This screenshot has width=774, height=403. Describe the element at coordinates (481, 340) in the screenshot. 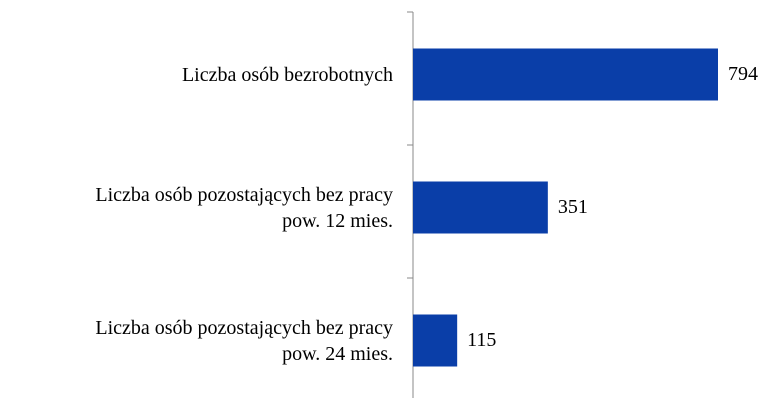

I see `value-label: 115` at that location.